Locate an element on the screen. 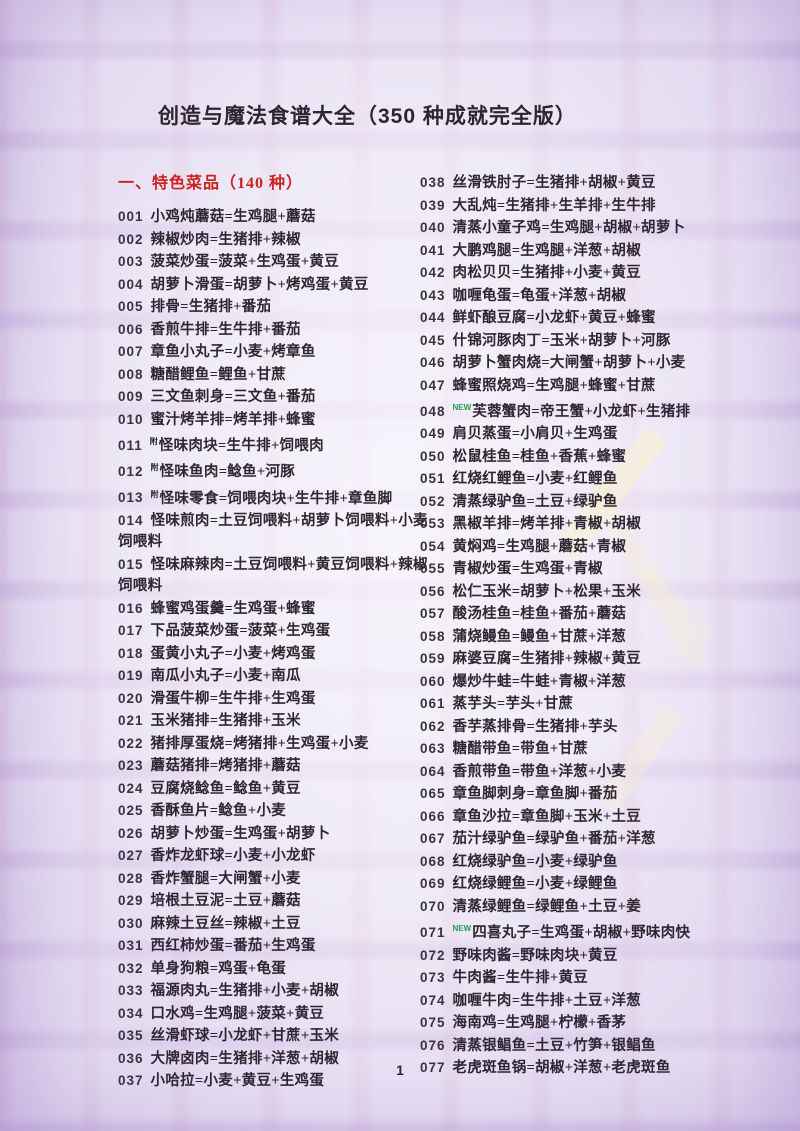  recipe-number: 051 is located at coordinates (433, 479).